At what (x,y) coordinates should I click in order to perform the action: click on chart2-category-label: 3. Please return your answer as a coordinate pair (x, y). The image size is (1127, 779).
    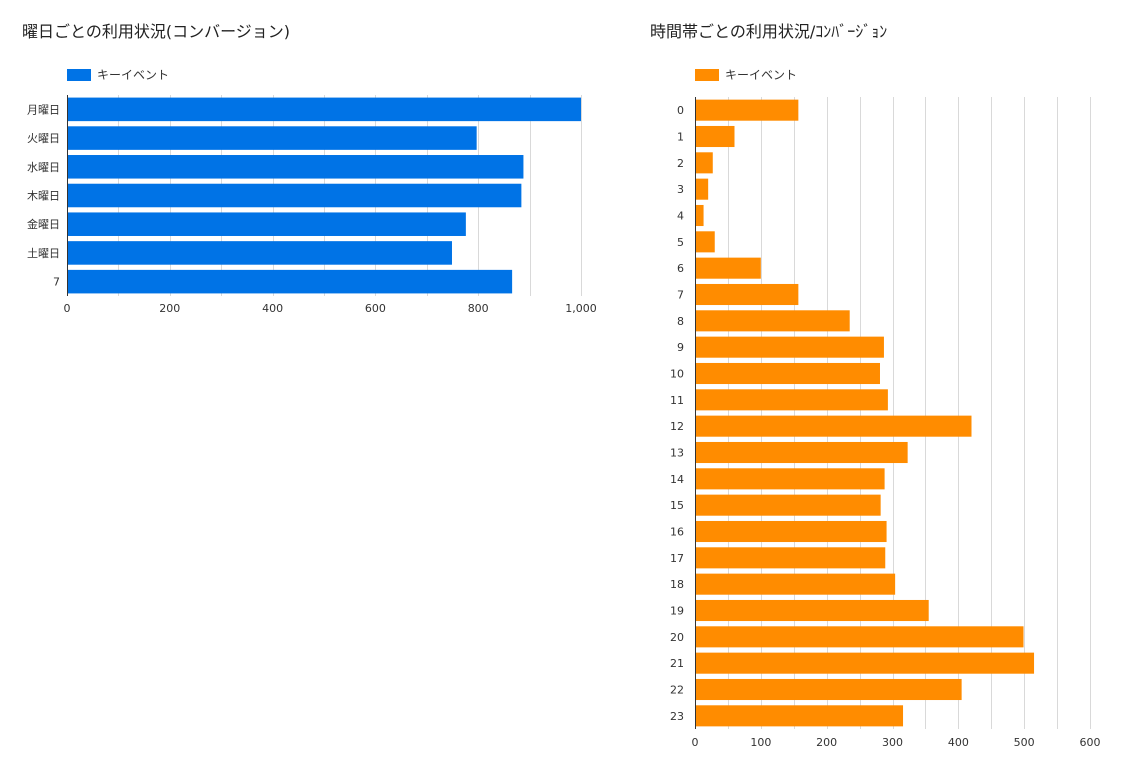
    Looking at the image, I should click on (680, 189).